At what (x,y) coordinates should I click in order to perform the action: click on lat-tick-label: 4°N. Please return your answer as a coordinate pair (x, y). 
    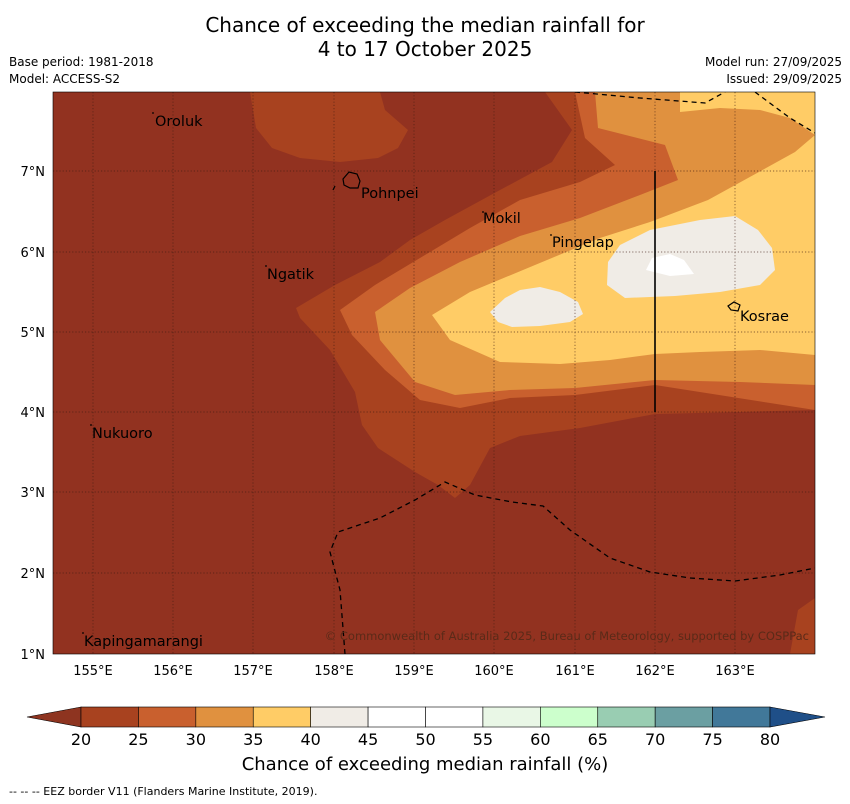
    Looking at the image, I should click on (33, 413).